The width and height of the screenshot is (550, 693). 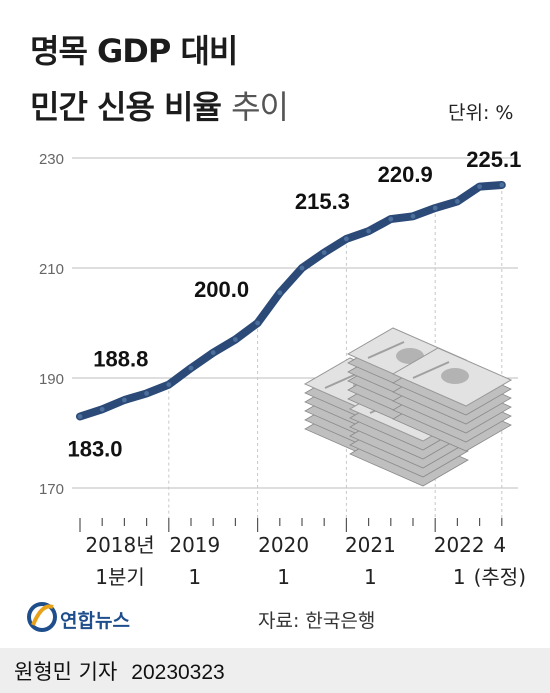 What do you see at coordinates (455, 376) in the screenshot?
I see `banknote-portrait` at bounding box center [455, 376].